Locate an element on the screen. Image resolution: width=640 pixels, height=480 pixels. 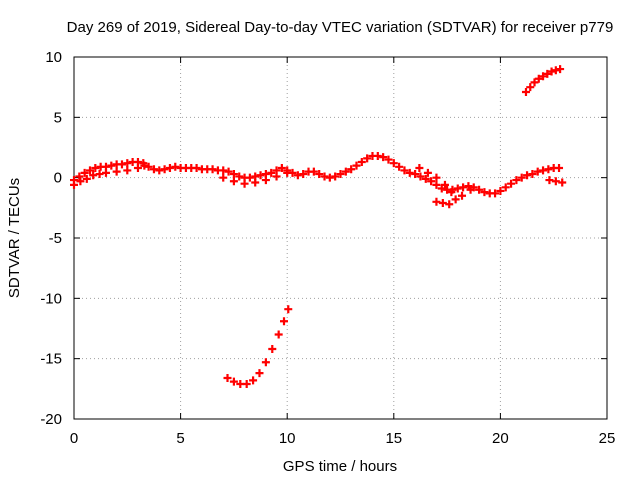
y-tick-labels: -20 -15 -10 -5 0 5 10 is located at coordinates (51, 238).